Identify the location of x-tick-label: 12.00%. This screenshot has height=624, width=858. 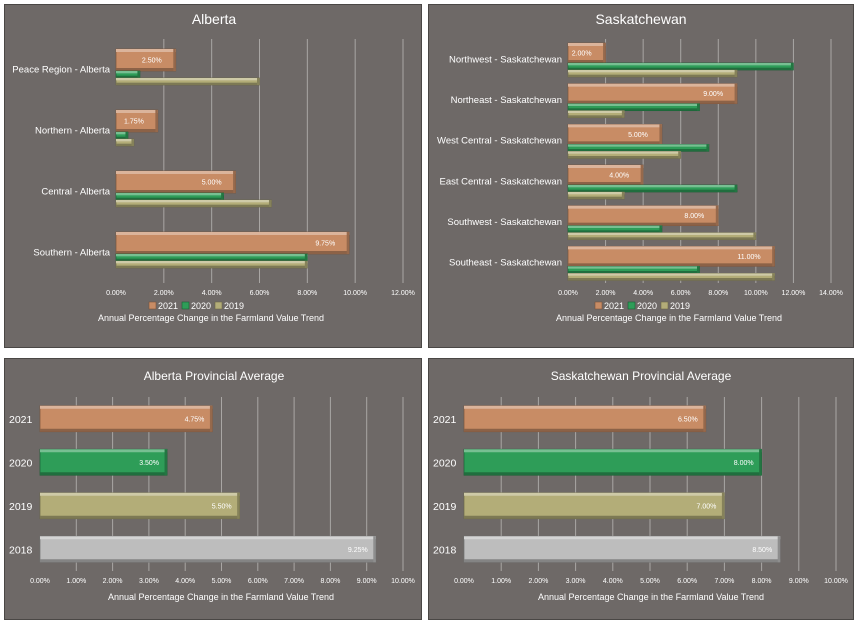
(794, 293).